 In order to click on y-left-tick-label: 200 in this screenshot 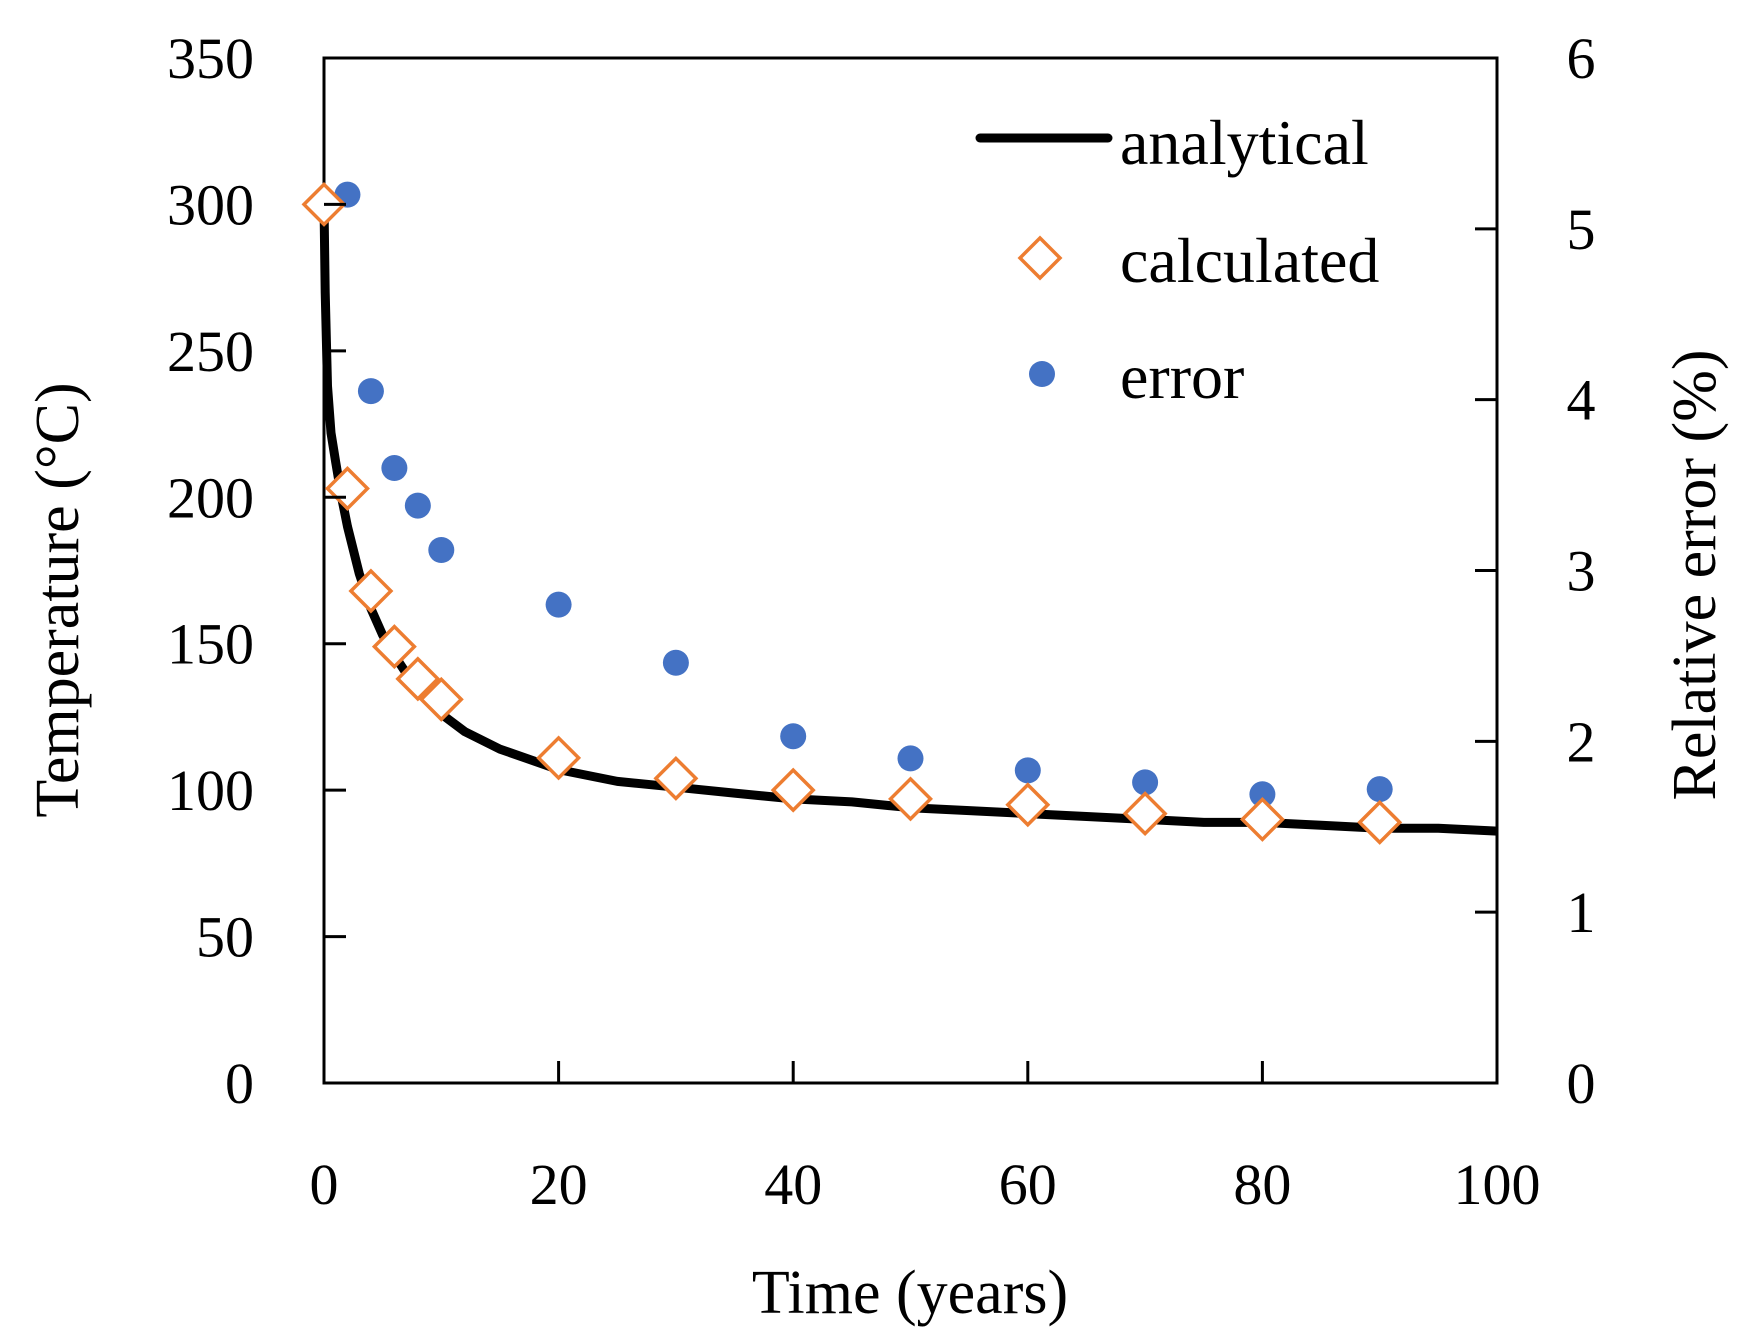, I will do `click(210, 497)`.